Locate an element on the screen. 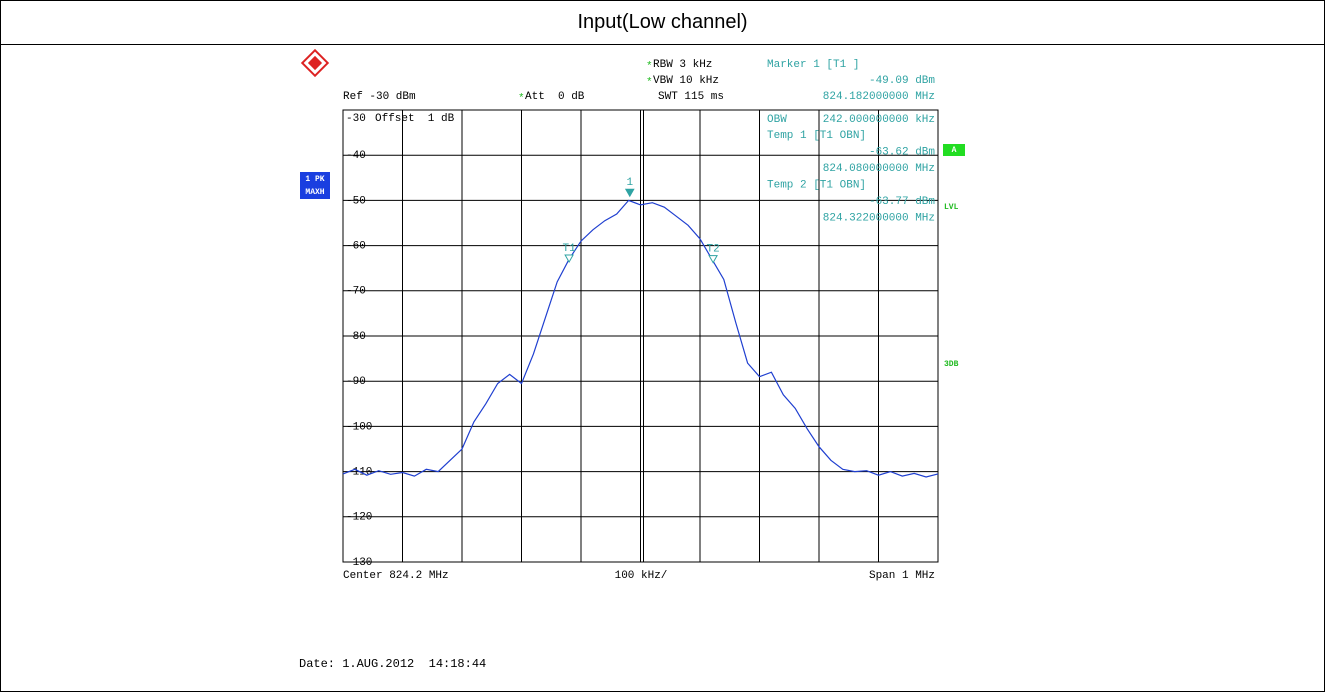  obw-info: 824.322000000 MHz is located at coordinates (879, 218).